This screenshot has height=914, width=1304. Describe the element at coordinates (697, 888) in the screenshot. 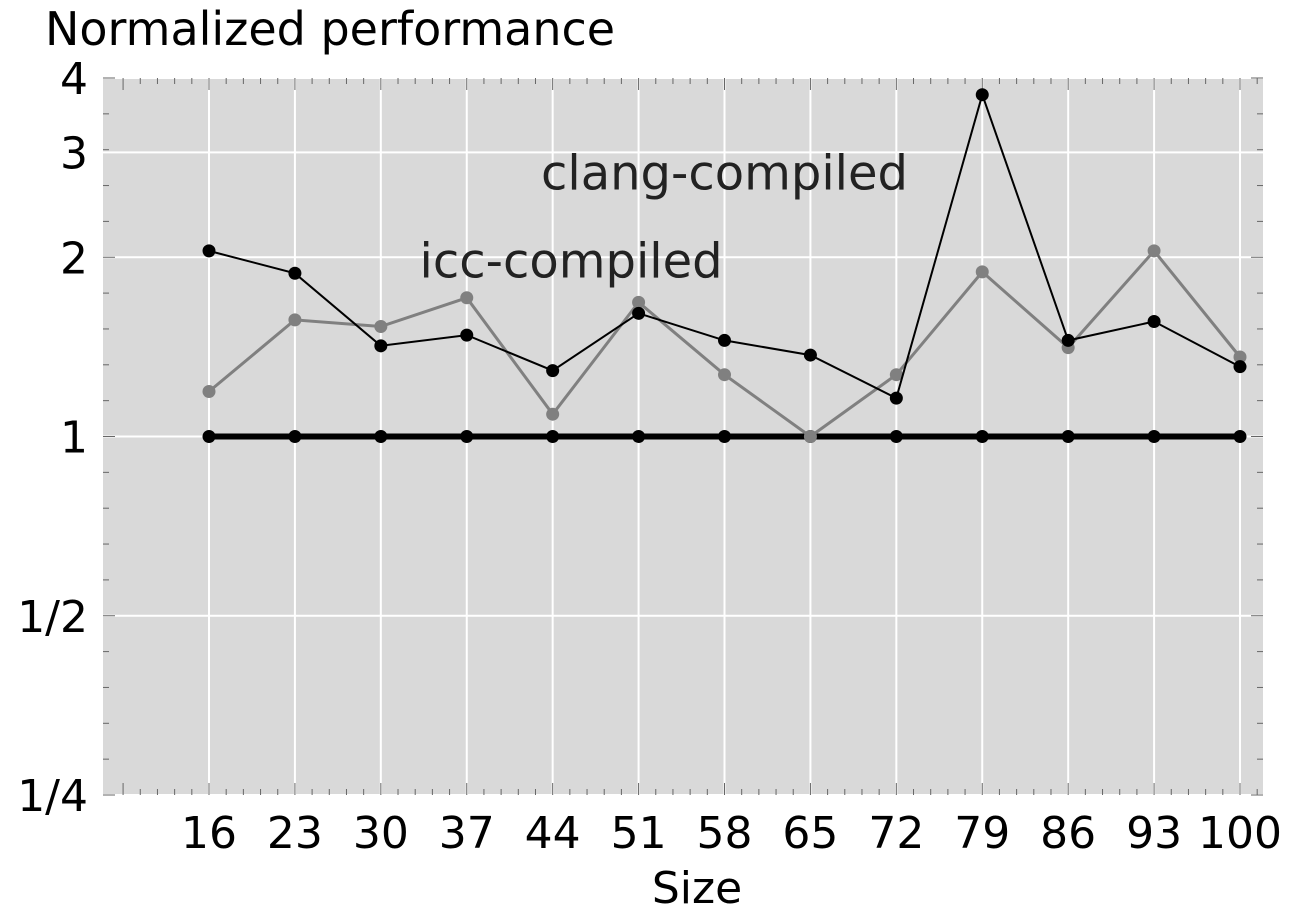

I see `x-axis-title: Size` at that location.